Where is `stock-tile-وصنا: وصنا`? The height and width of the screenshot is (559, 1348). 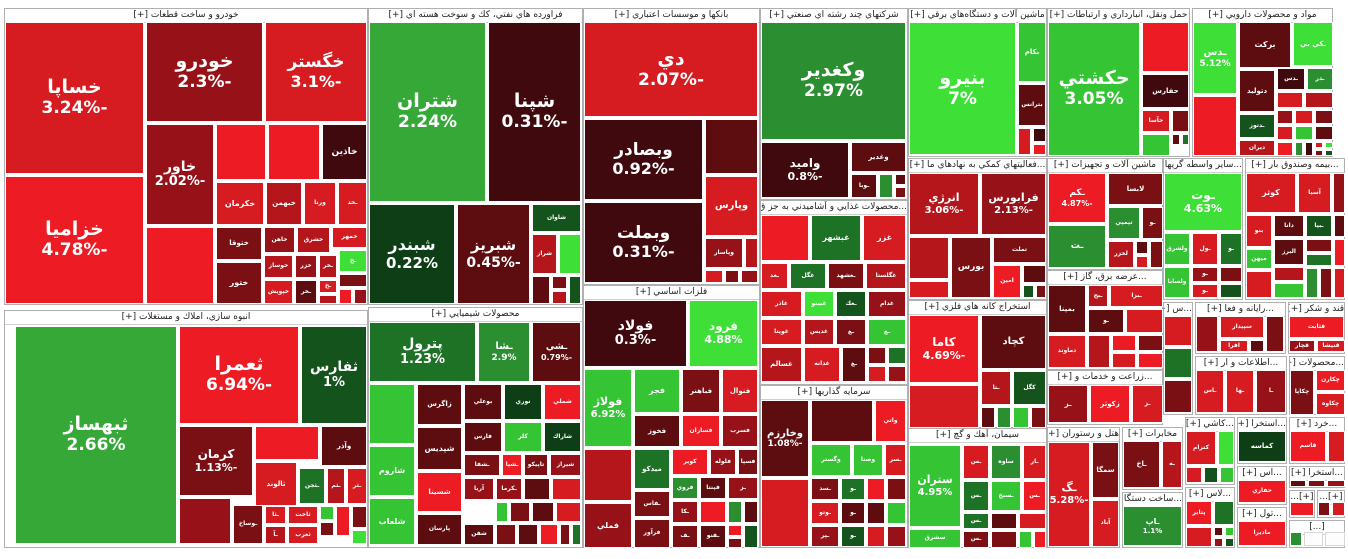
stock-tile-وصنا: وصنا is located at coordinates (868, 460).